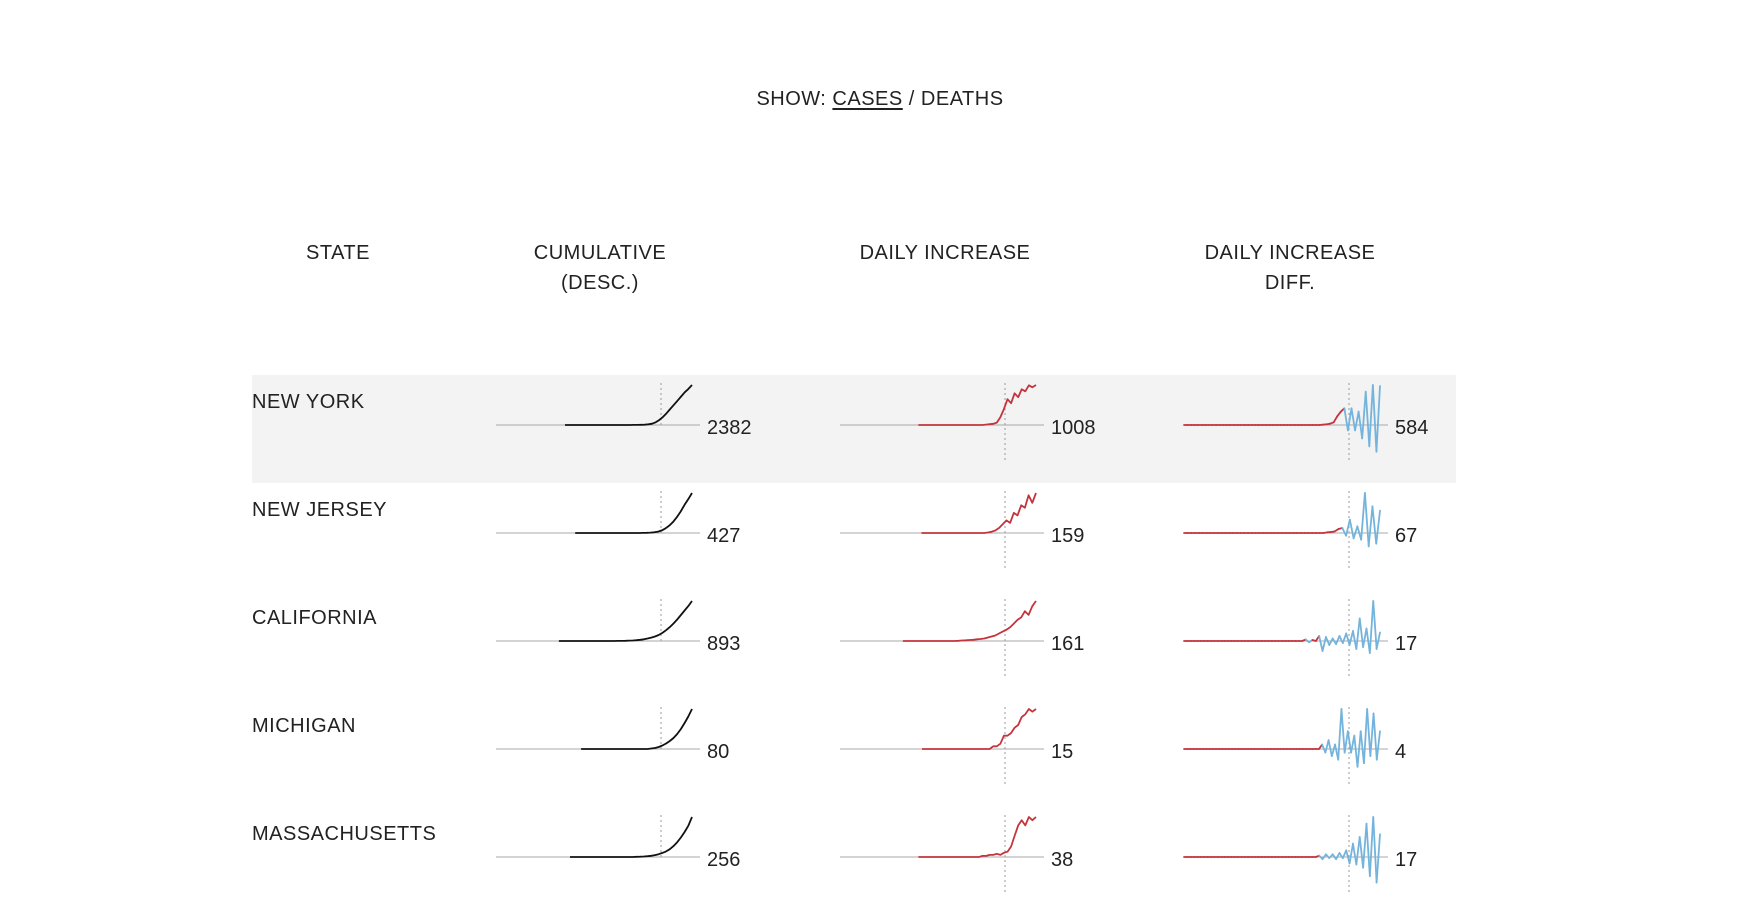 The width and height of the screenshot is (1760, 915). I want to click on state-name: MICHIGAN, so click(304, 726).